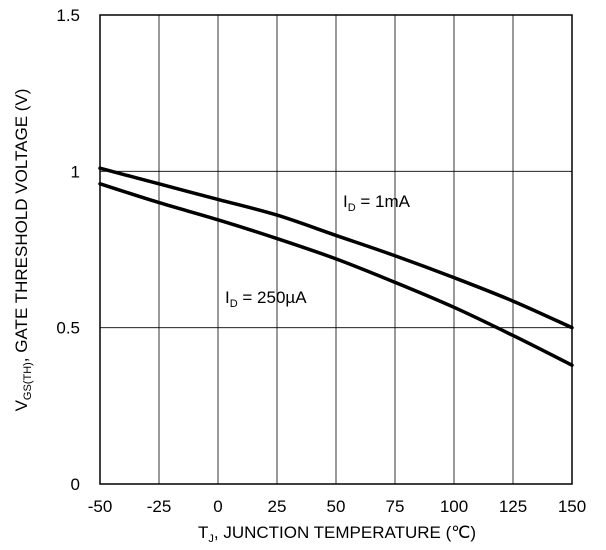 This screenshot has height=550, width=606. Describe the element at coordinates (395, 506) in the screenshot. I see `x-tick-label: 75` at that location.